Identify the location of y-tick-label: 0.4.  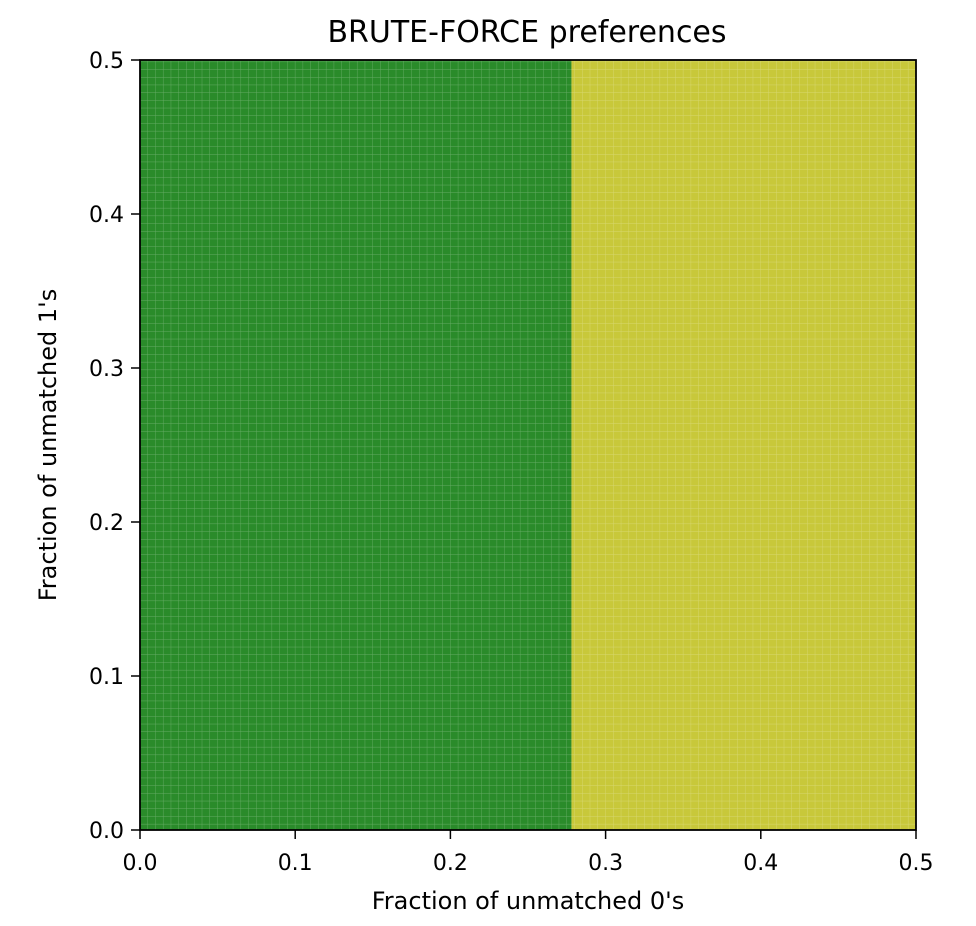
(106, 215).